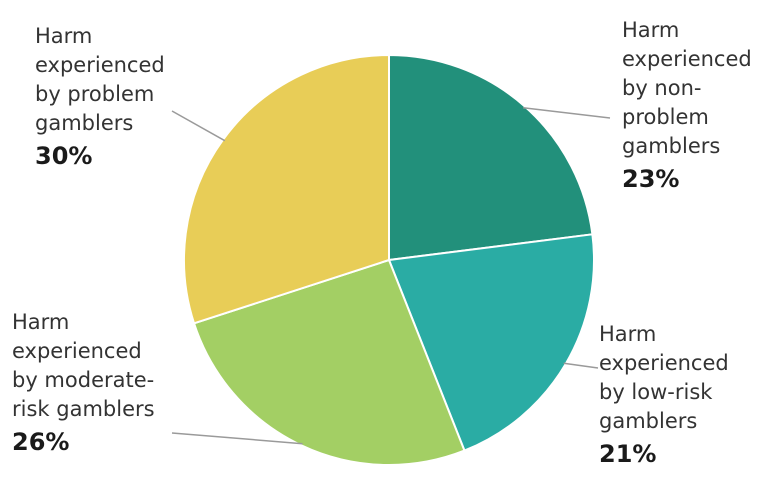 This screenshot has height=490, width=766. What do you see at coordinates (687, 88) in the screenshot?
I see `label-line: by non-` at bounding box center [687, 88].